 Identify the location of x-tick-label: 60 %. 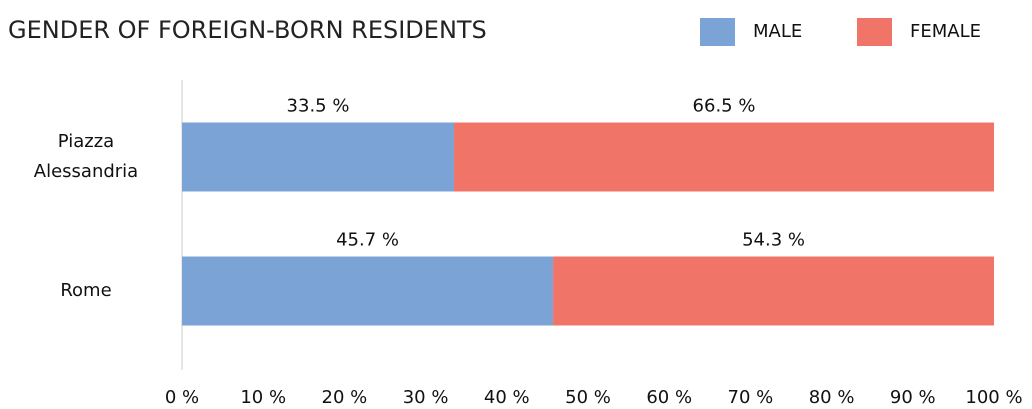
(669, 397).